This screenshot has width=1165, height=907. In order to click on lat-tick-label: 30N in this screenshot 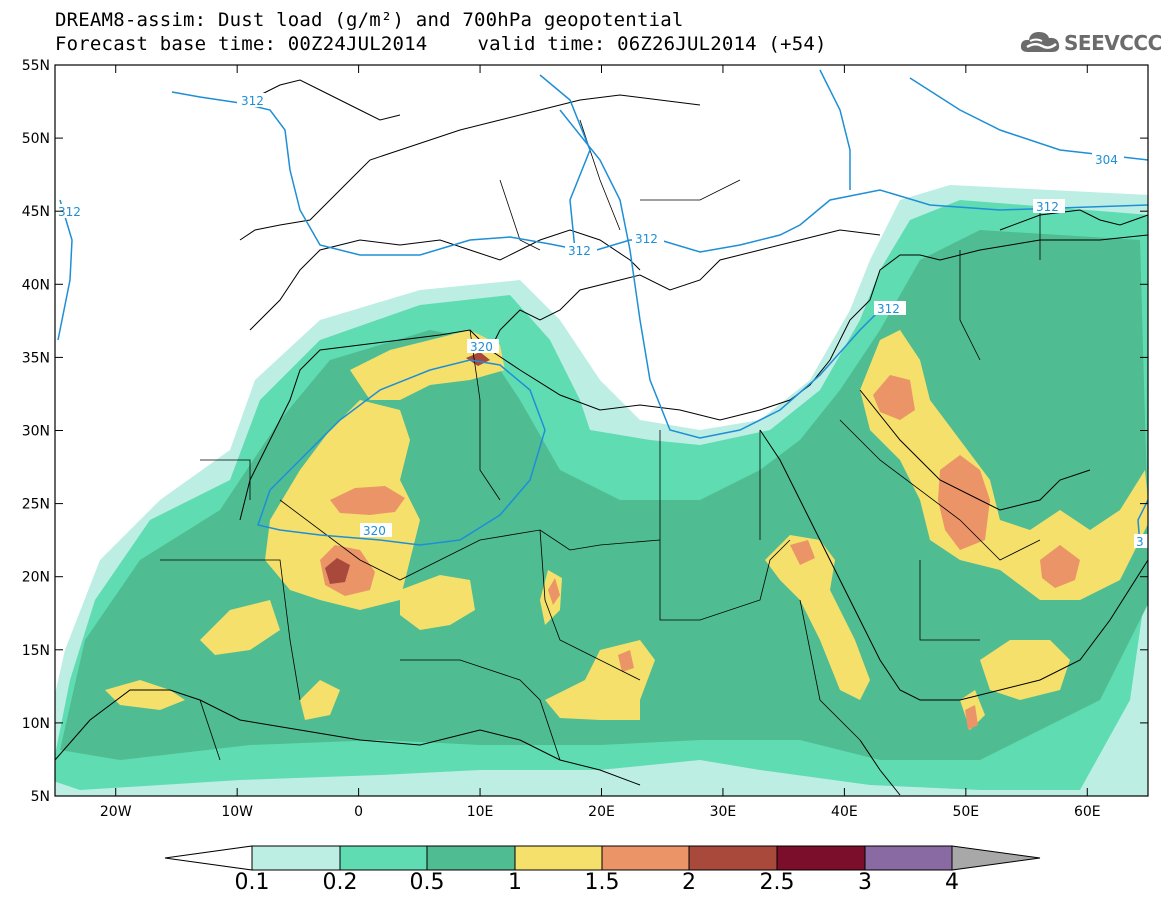, I will do `click(36, 432)`.